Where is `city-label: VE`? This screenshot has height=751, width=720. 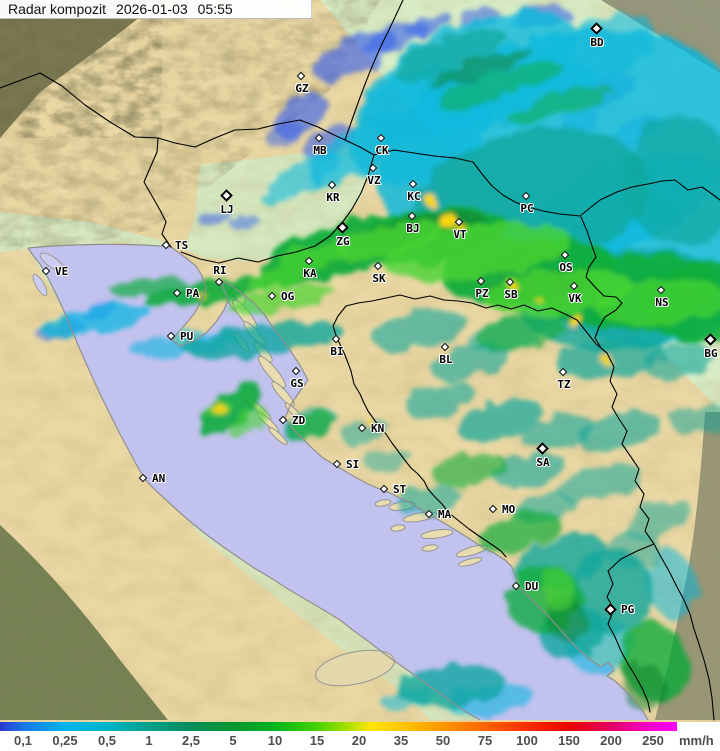
city-label: VE is located at coordinates (62, 271).